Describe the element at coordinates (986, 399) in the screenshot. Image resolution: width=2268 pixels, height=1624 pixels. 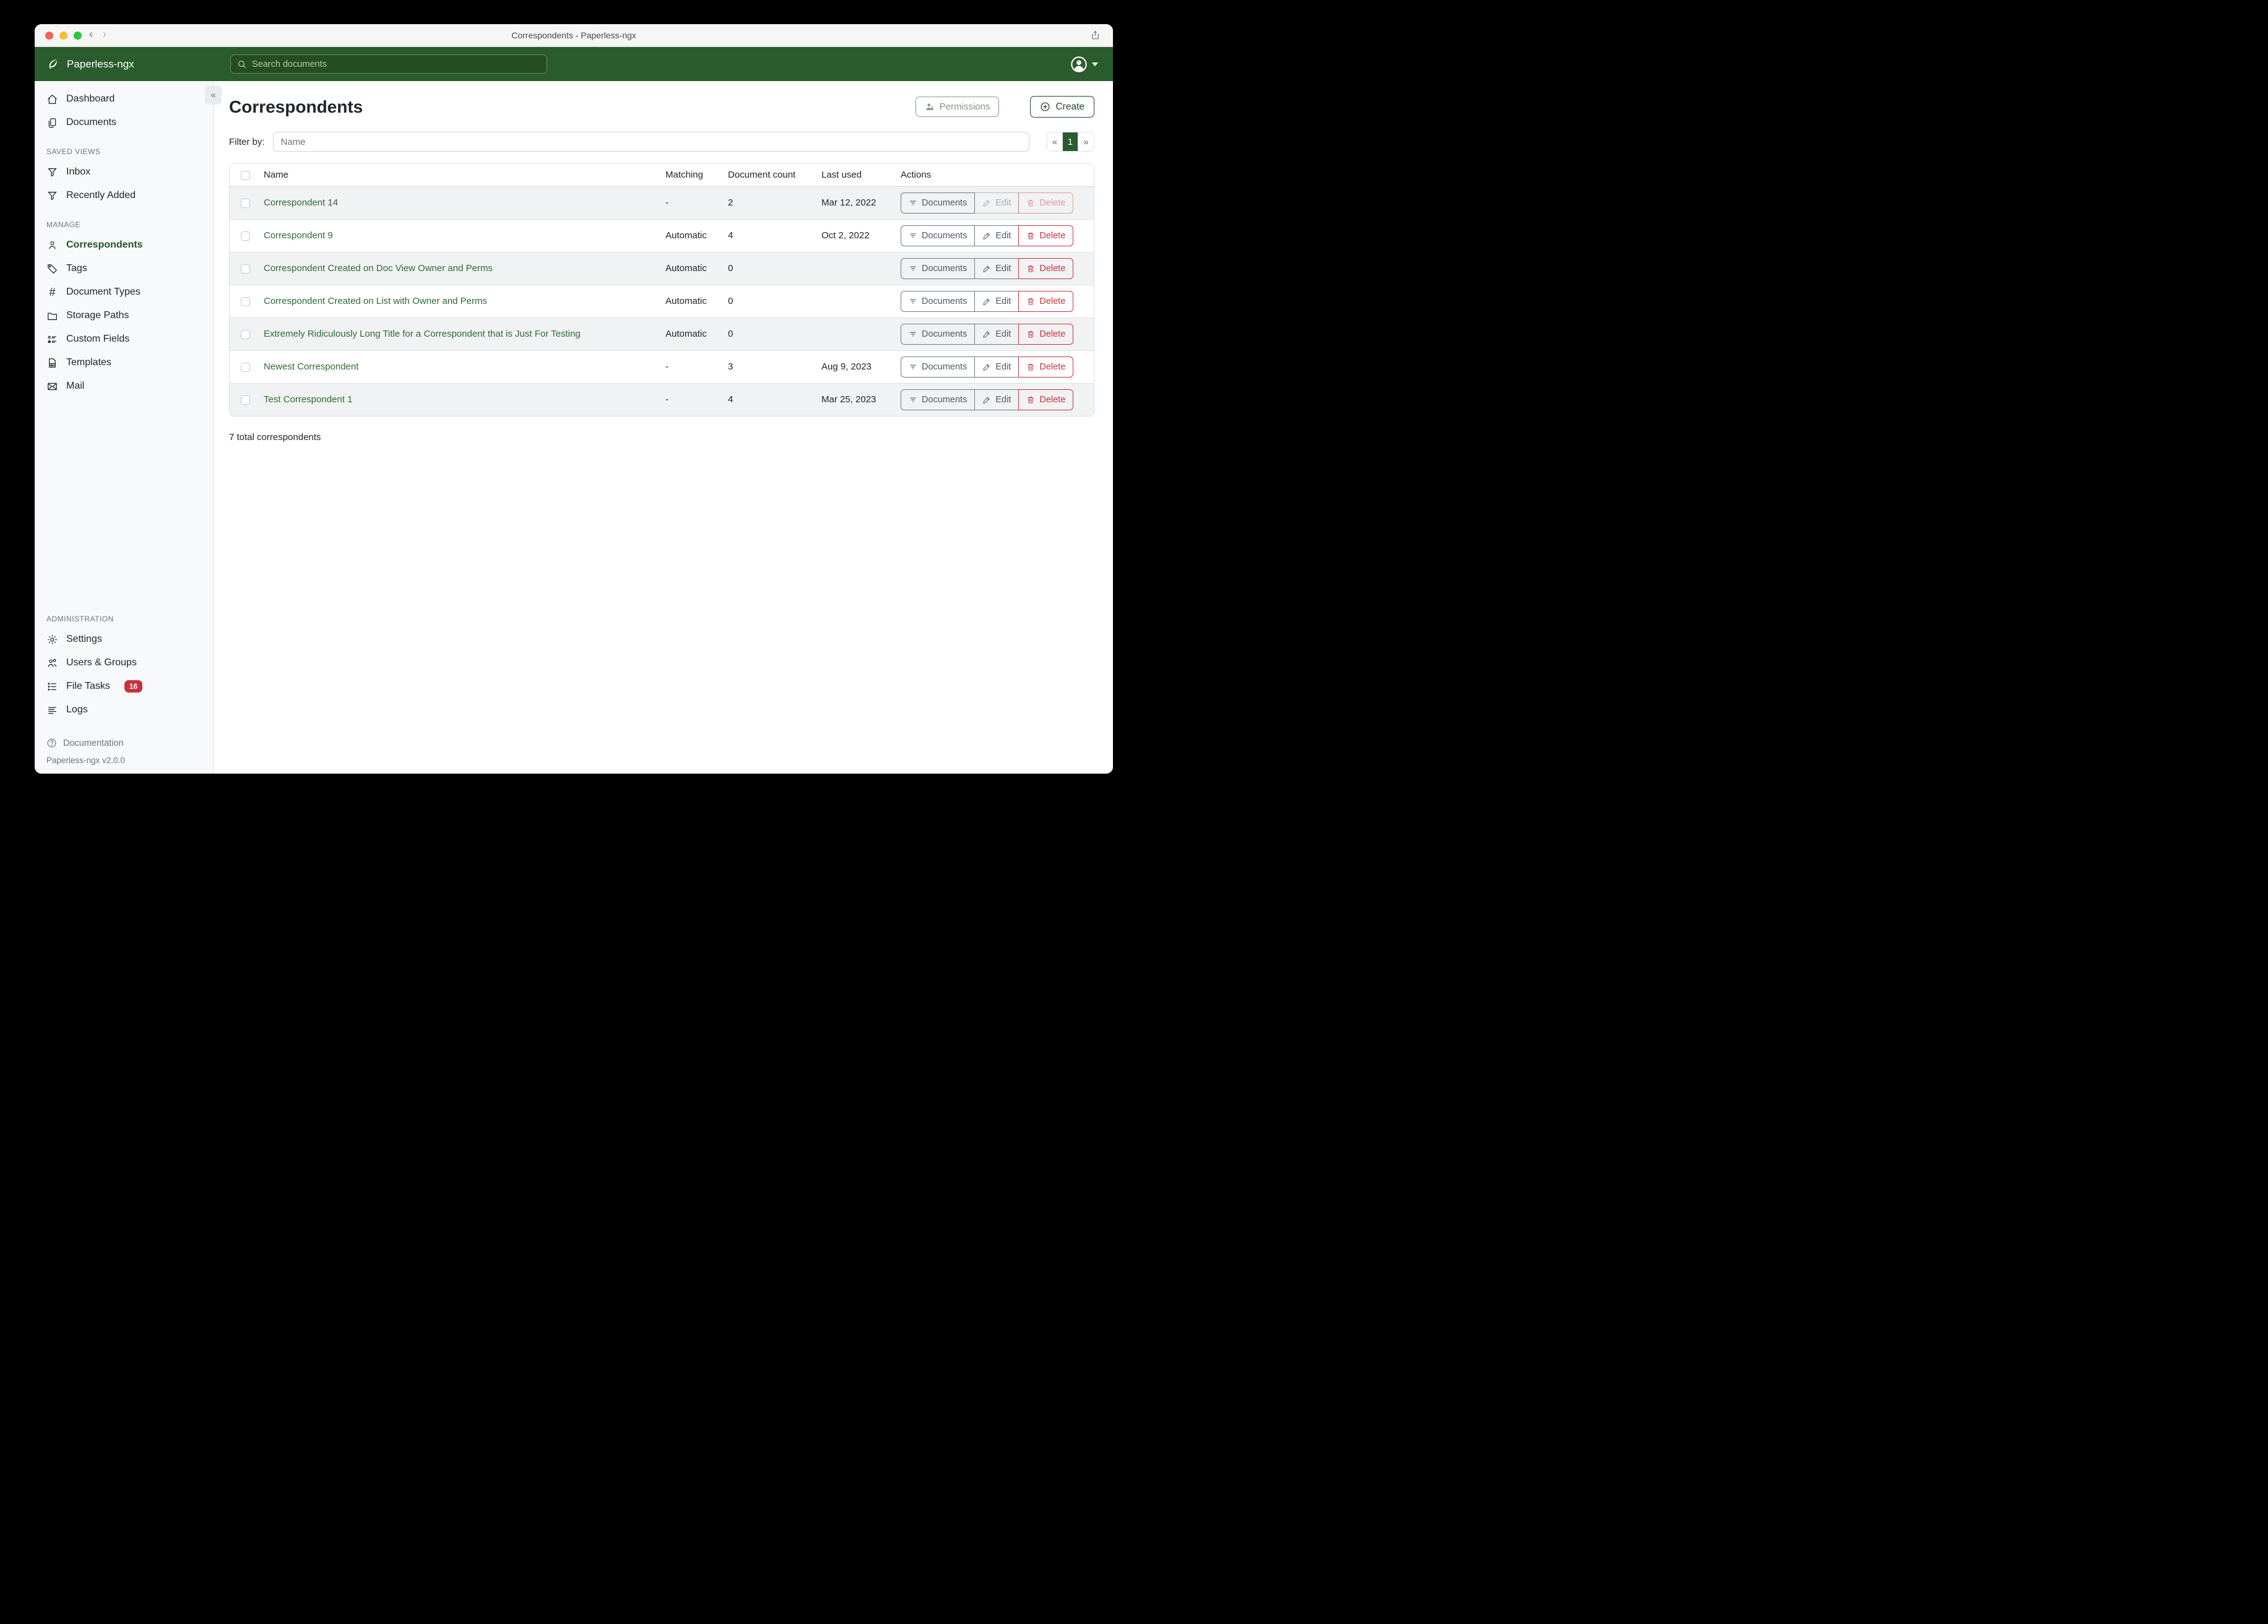
I see `pencil-icon` at that location.